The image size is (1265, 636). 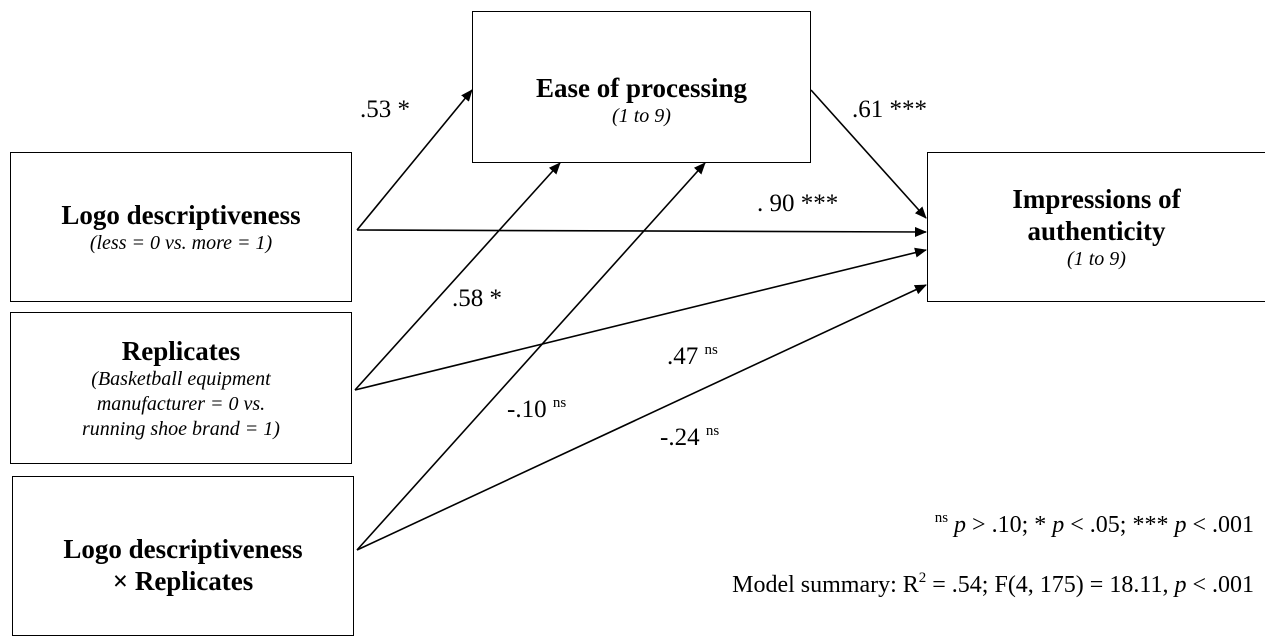 What do you see at coordinates (922, 578) in the screenshot?
I see `r-squared-exponent: 2` at bounding box center [922, 578].